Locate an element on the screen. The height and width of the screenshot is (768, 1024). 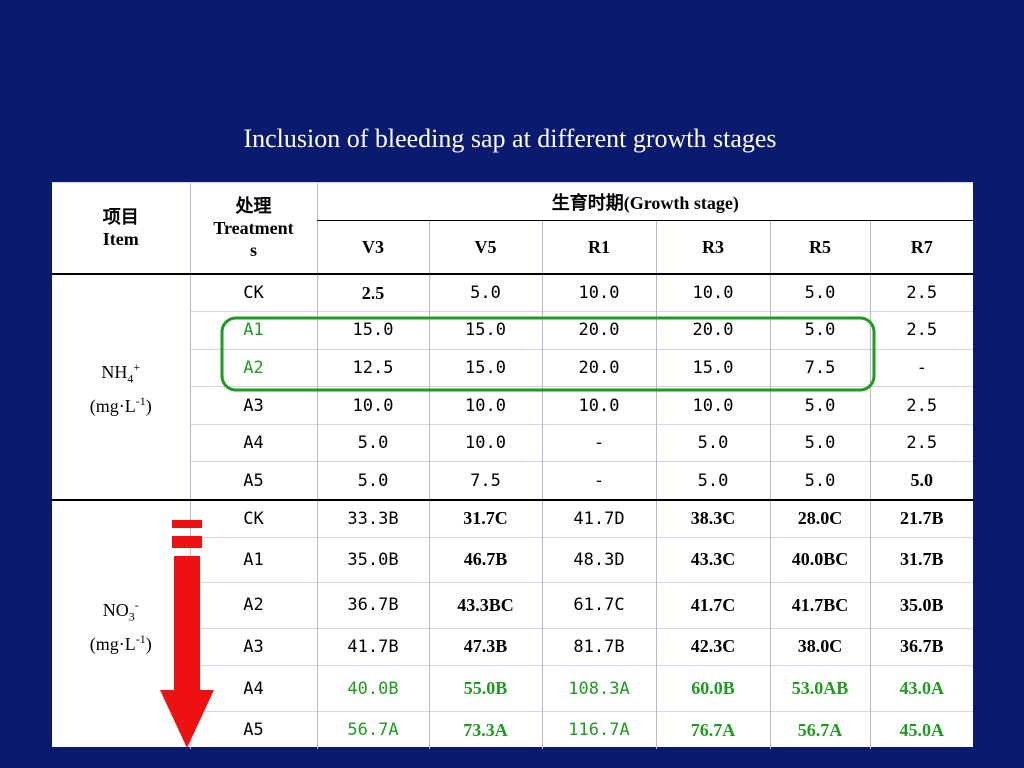
value-cell: 43.0A is located at coordinates (921, 688).